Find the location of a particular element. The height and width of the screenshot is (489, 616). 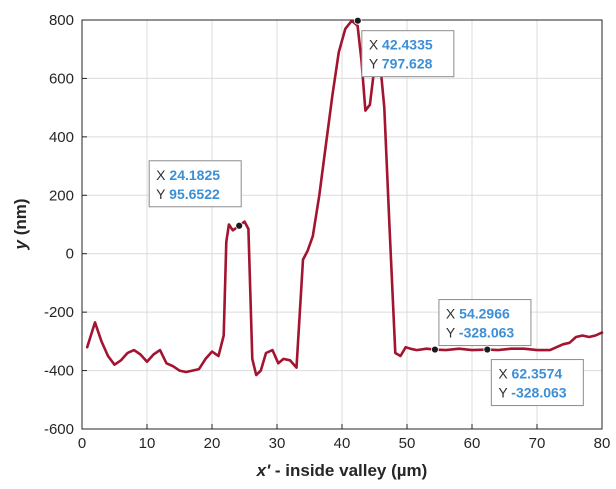

datatip: X 42.4335 Y 797.628 is located at coordinates (404, 47).